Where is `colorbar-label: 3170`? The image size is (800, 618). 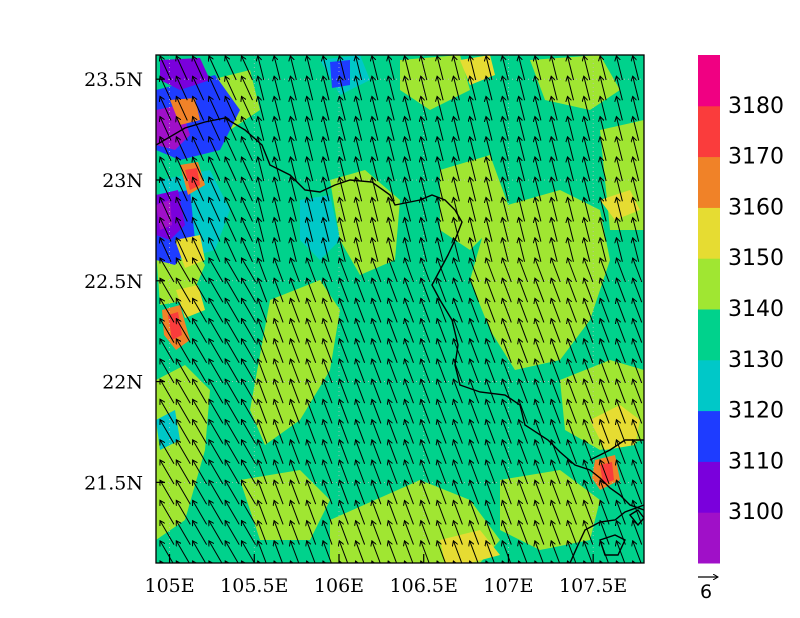 colorbar-label: 3170 is located at coordinates (756, 157).